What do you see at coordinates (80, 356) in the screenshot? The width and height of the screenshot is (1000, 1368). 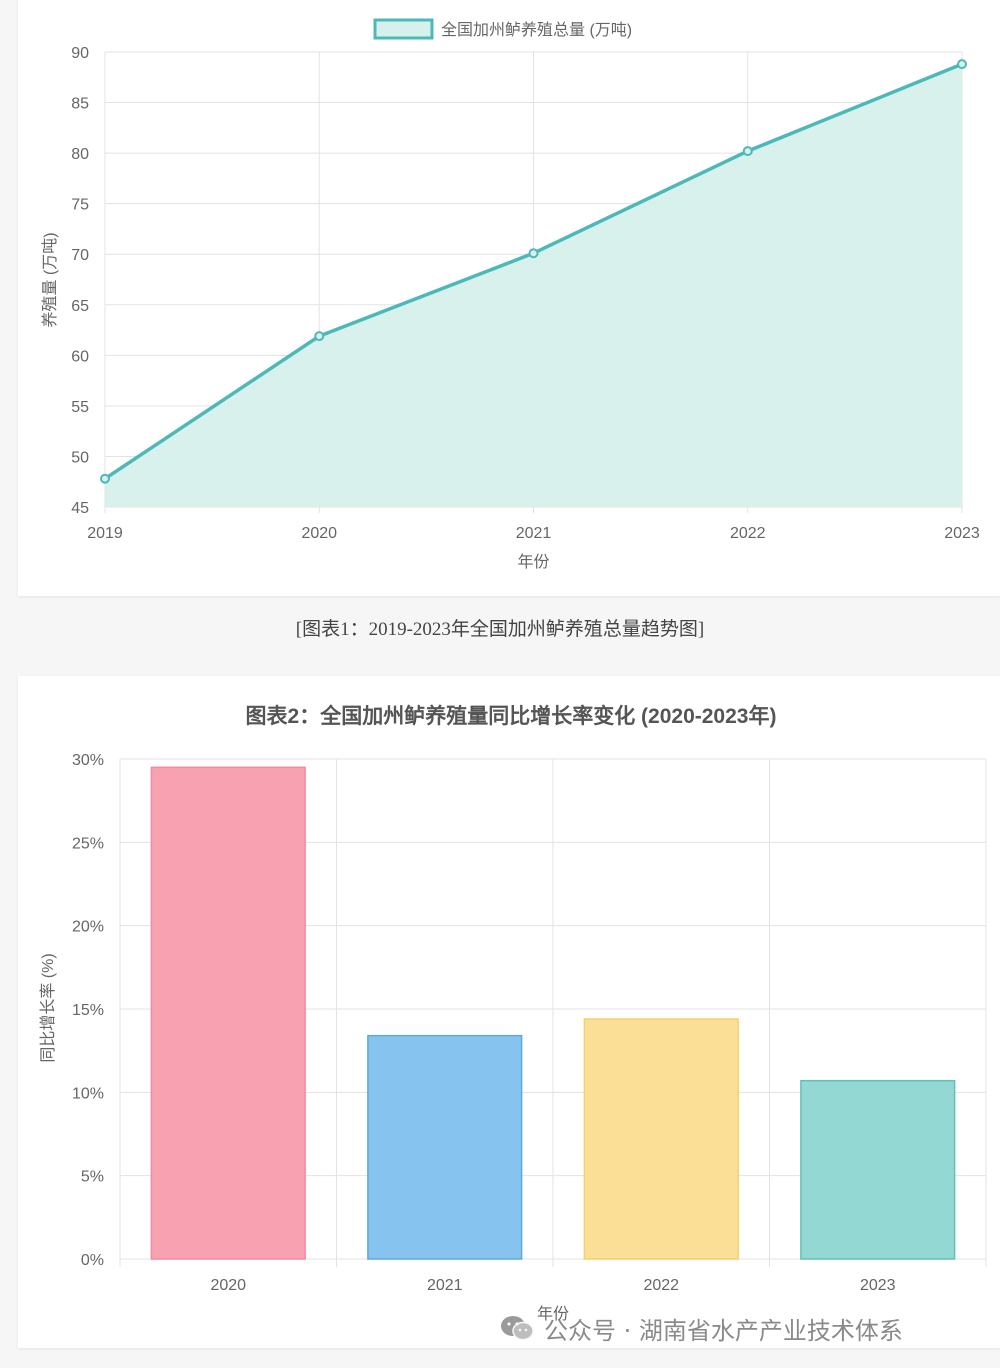 I see `y-tick-label: 60` at bounding box center [80, 356].